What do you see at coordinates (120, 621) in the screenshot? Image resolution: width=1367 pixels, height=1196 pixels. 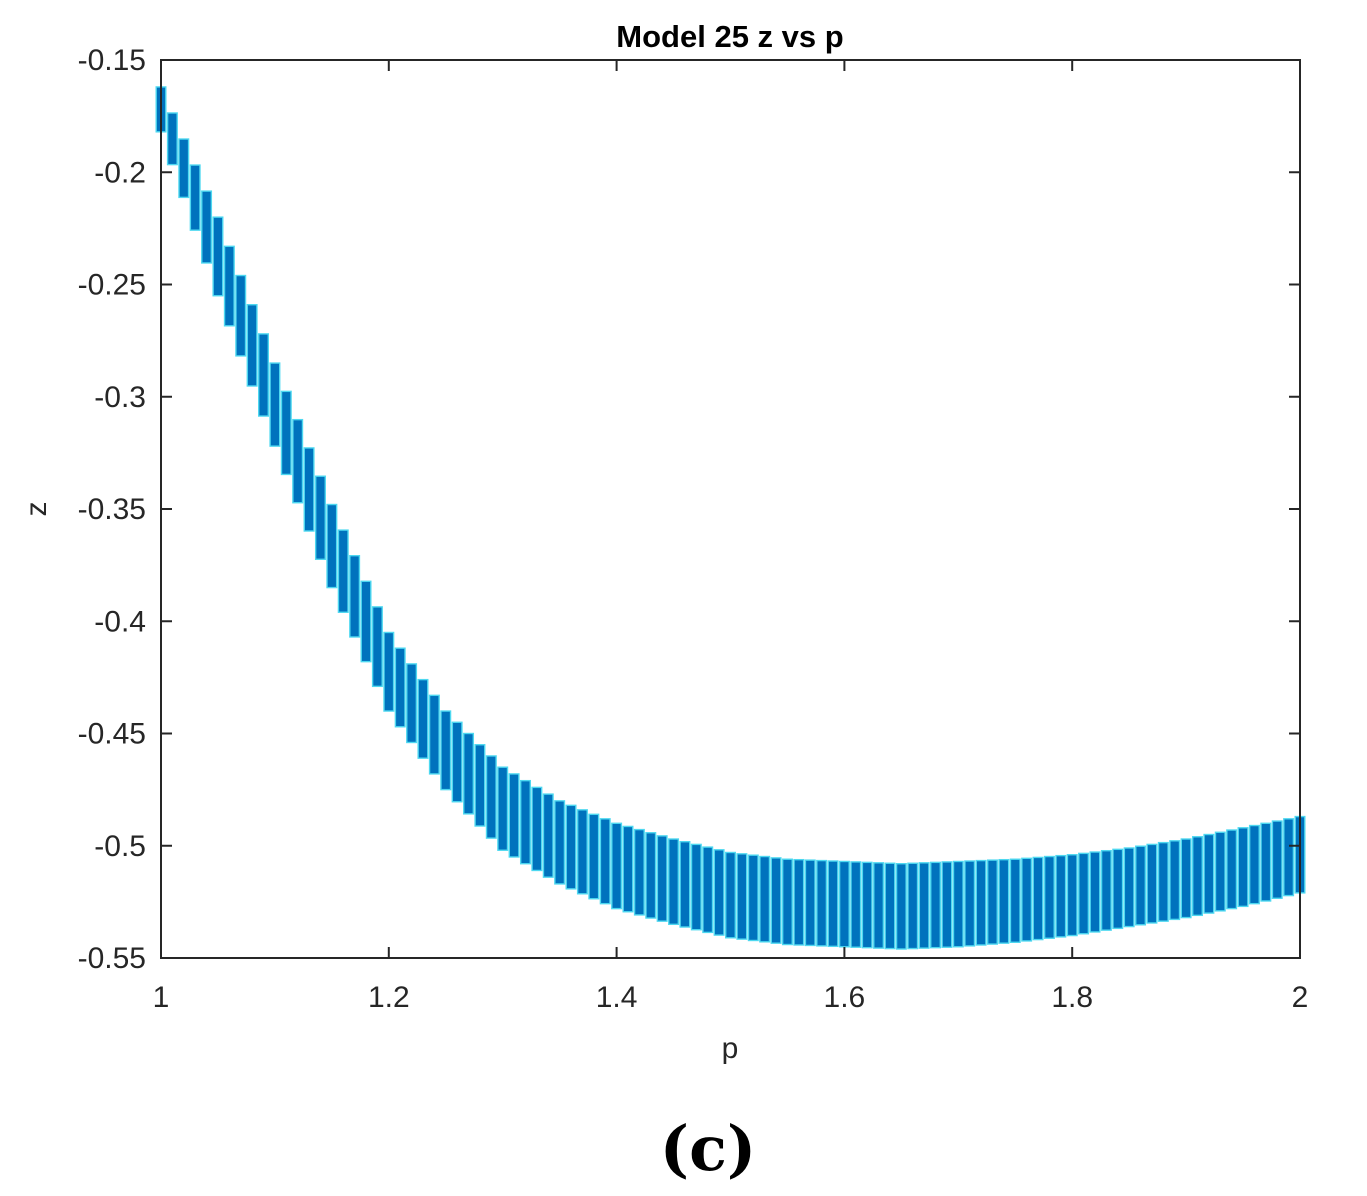 I see `y-tick-label: -0.4` at bounding box center [120, 621].